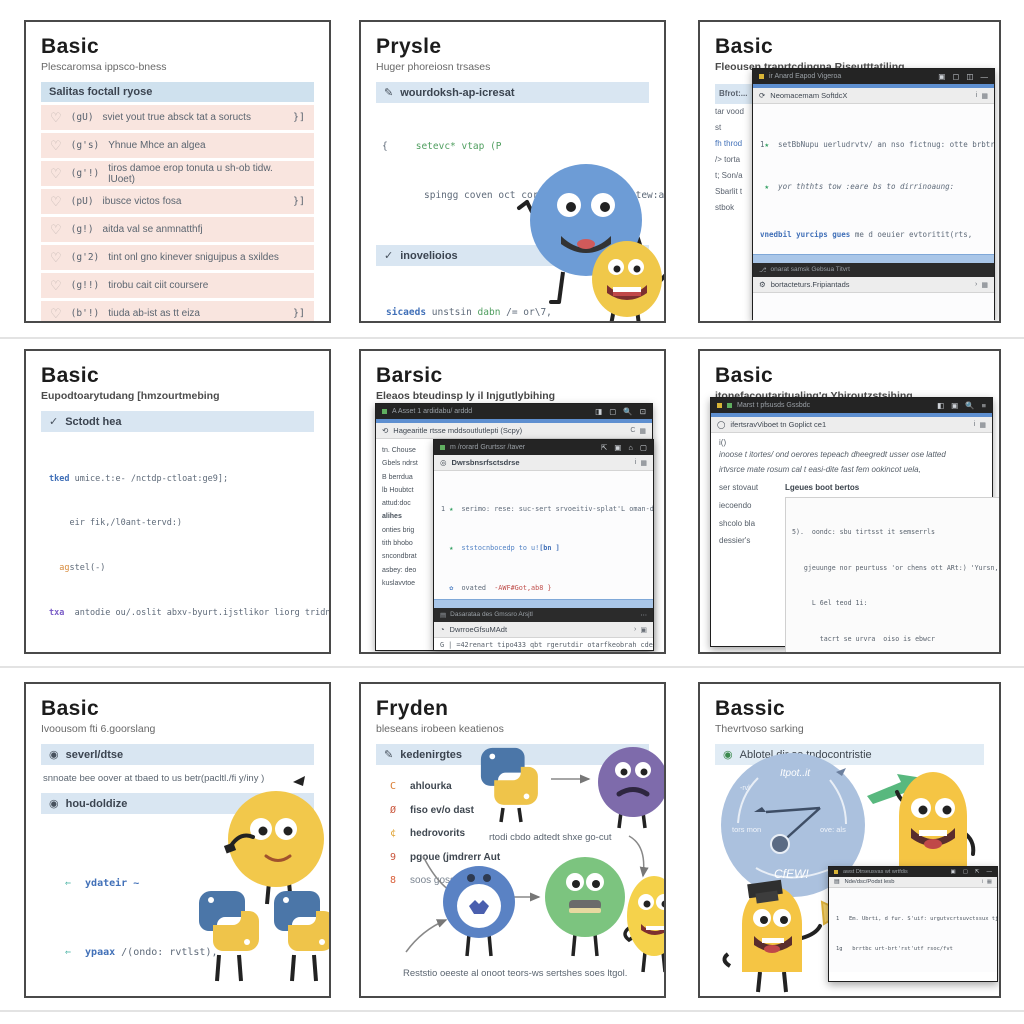 The height and width of the screenshot is (1024, 1024). I want to click on settings-icon: ◫, so click(970, 76).